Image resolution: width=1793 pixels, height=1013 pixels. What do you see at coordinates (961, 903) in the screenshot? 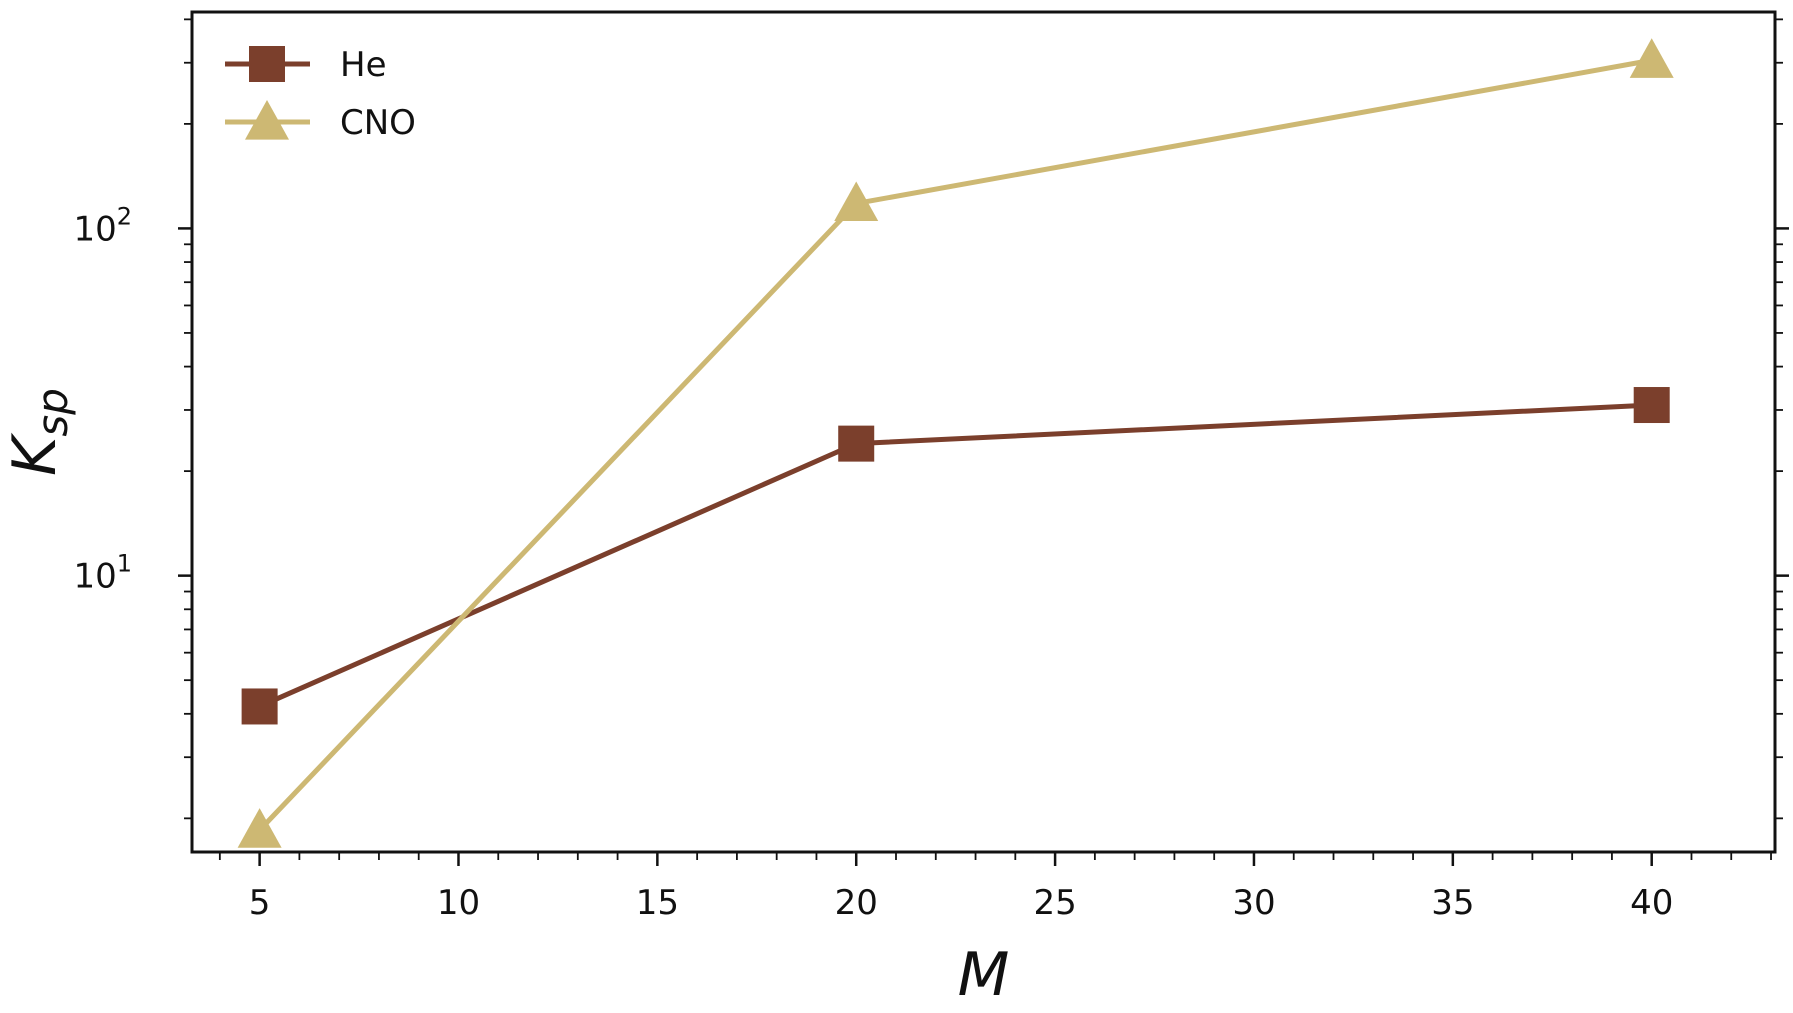
I see `x-tick-labels: 5 10 15 20 25 30 35 40` at bounding box center [961, 903].